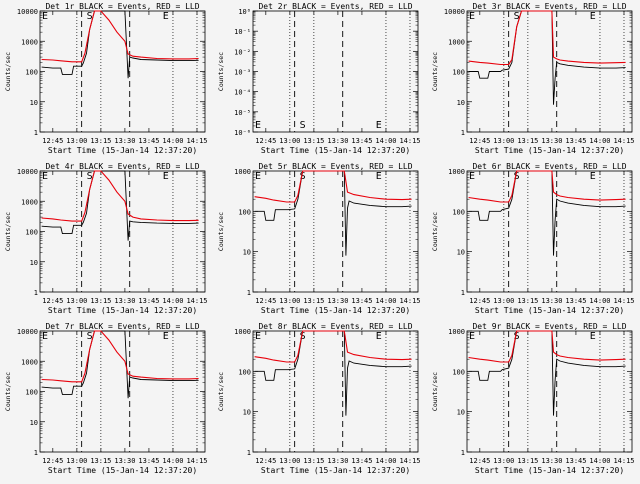 The width and height of the screenshot is (640, 484). I want to click on panel-title: Det 3r BLACK = Events, RED = LLD, so click(549, 6).